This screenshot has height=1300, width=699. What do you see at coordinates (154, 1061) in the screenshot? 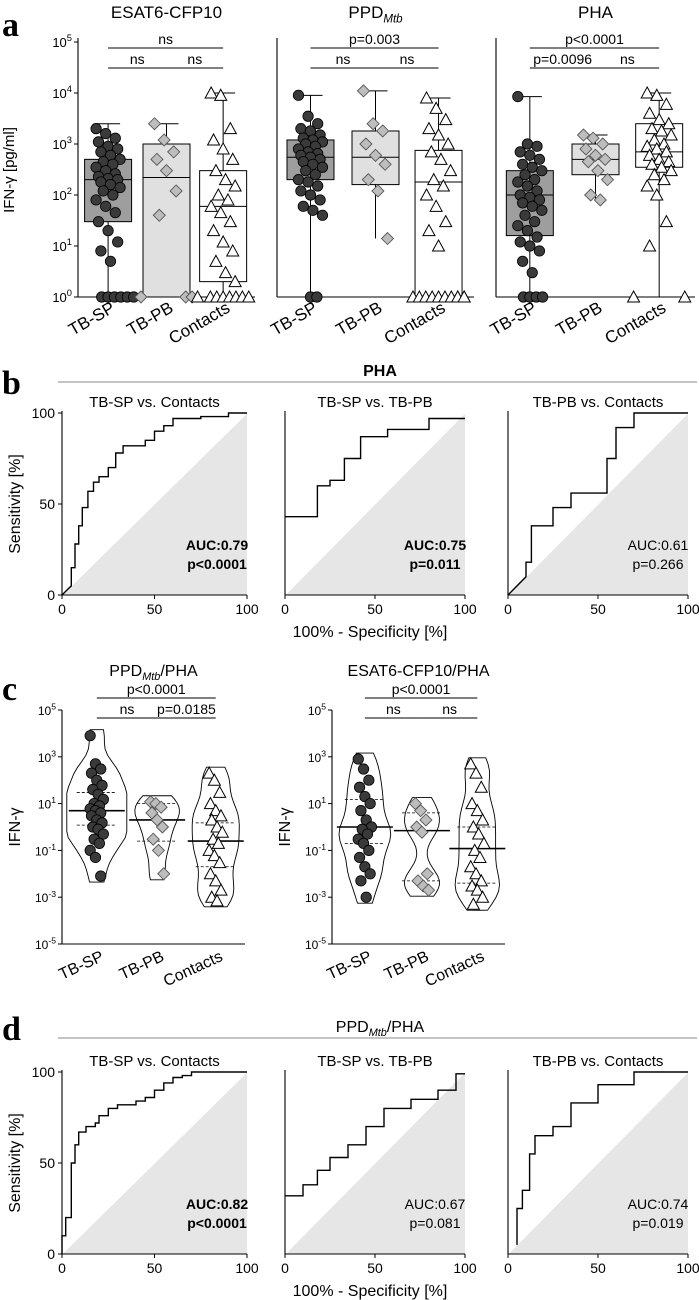
I see `d-title-0: TB-SP vs. Contacts` at bounding box center [154, 1061].